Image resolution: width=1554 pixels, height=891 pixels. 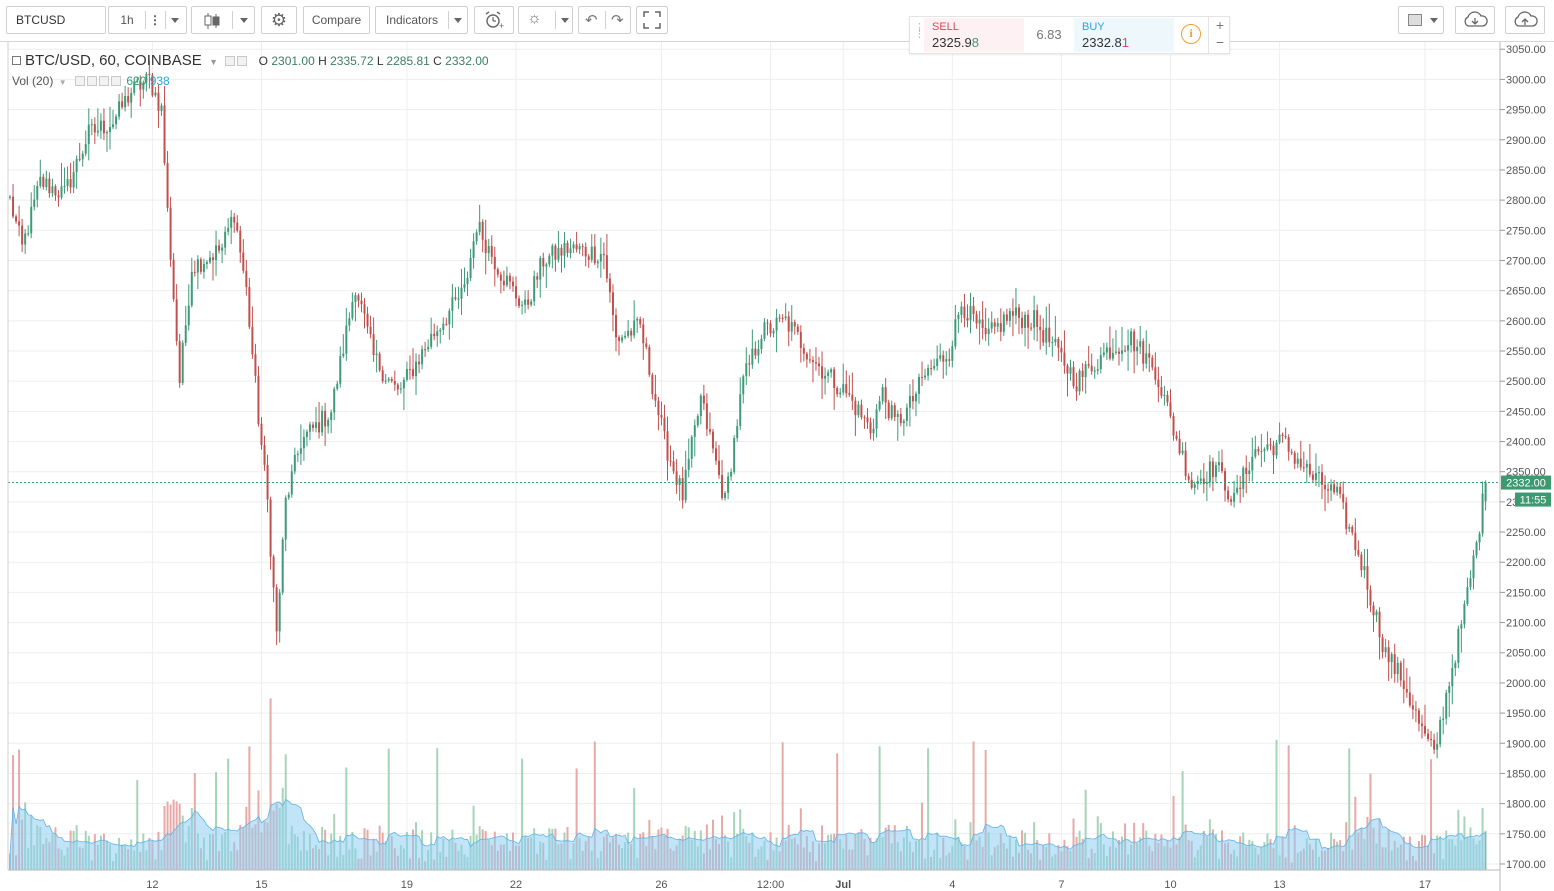 What do you see at coordinates (242, 61) in the screenshot?
I see `settings-mini-icon` at bounding box center [242, 61].